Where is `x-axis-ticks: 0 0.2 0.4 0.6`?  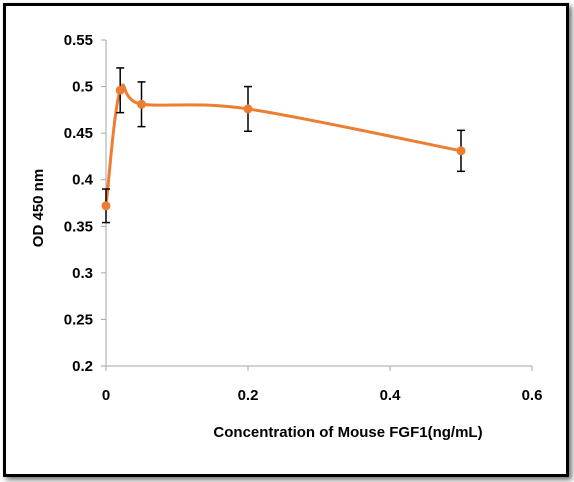
x-axis-ticks: 0 0.2 0.4 0.6 is located at coordinates (322, 385).